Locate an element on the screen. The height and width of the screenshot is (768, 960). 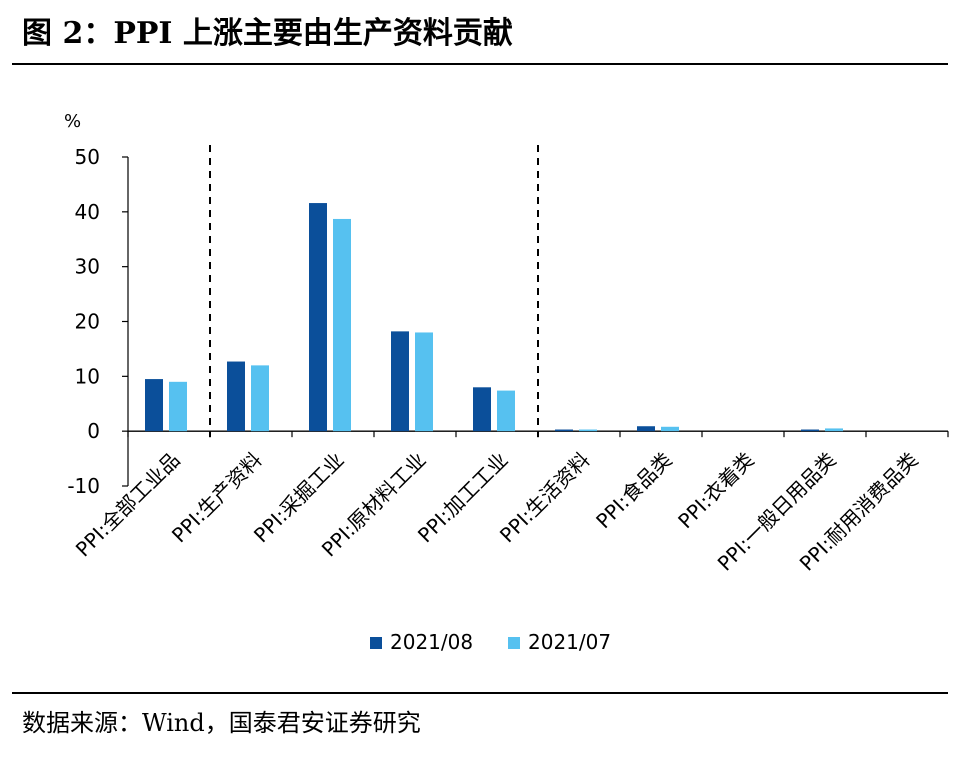
y-tick-label: 20 is located at coordinates (87, 322).